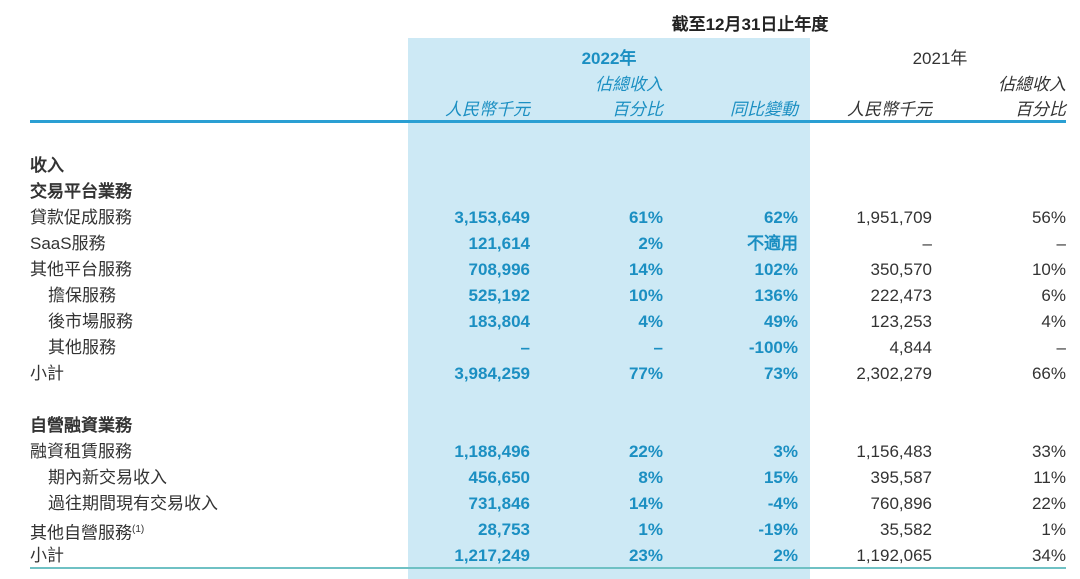 Image resolution: width=1080 pixels, height=579 pixels. I want to click on yoy-change-cell: -100%, so click(773, 347).